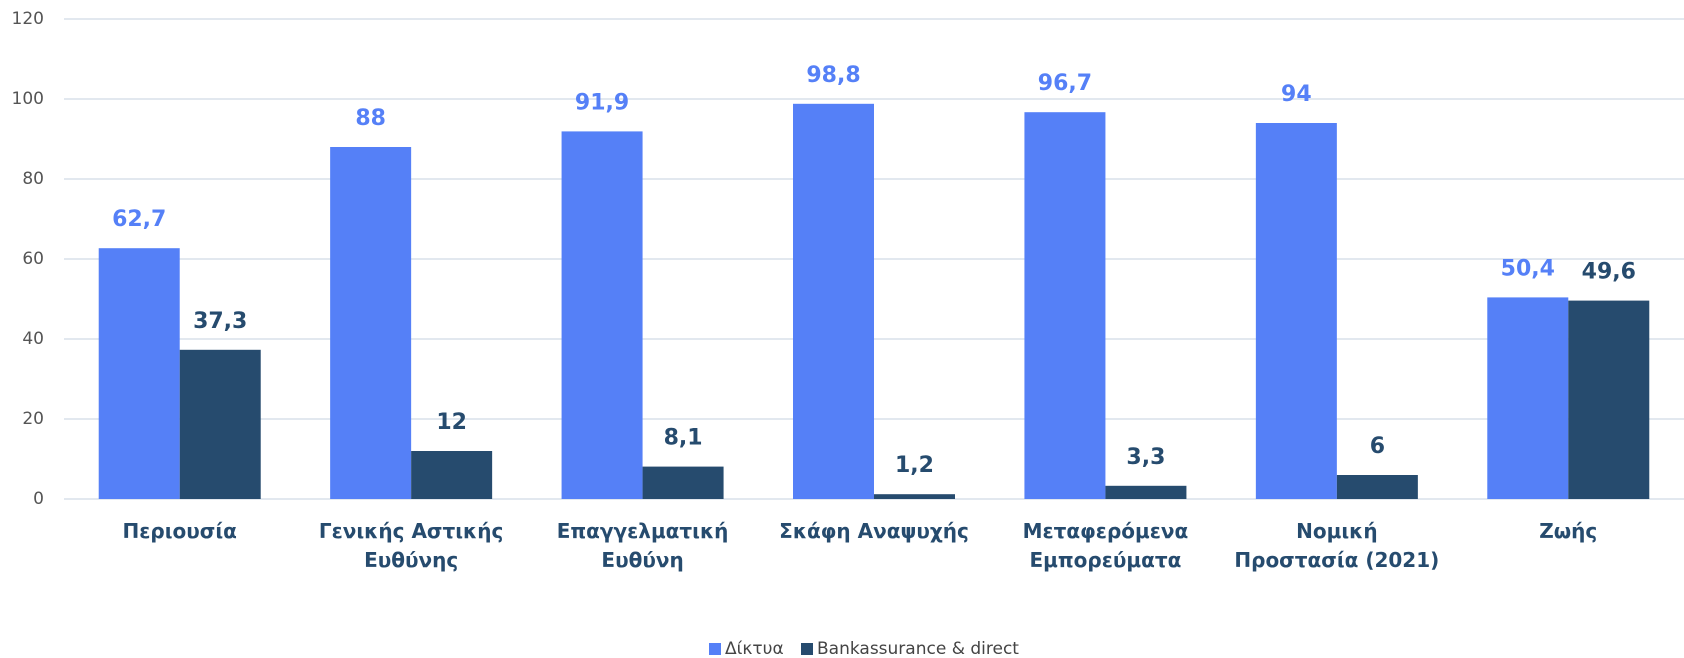 This screenshot has width=1684, height=658. What do you see at coordinates (1528, 268) in the screenshot?
I see `data-label: 50,4` at bounding box center [1528, 268].